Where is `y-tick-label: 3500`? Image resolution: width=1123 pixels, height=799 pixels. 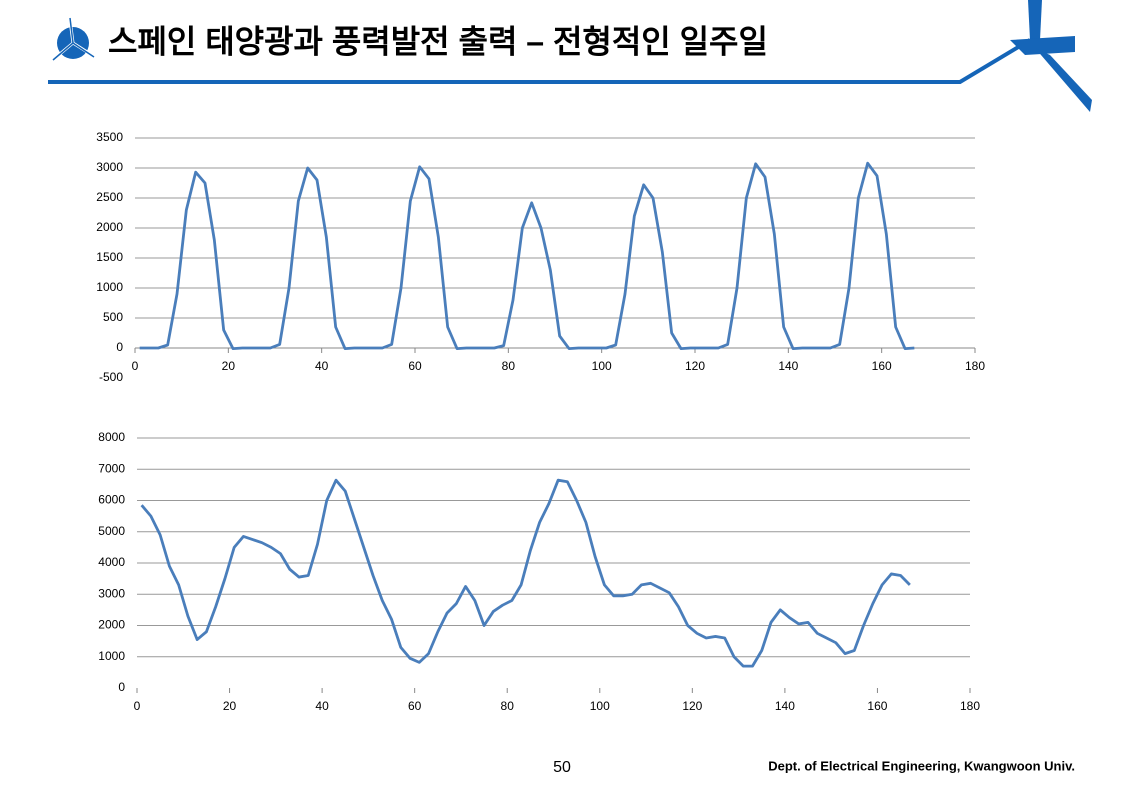
y-tick-label: 3500 is located at coordinates (109, 137).